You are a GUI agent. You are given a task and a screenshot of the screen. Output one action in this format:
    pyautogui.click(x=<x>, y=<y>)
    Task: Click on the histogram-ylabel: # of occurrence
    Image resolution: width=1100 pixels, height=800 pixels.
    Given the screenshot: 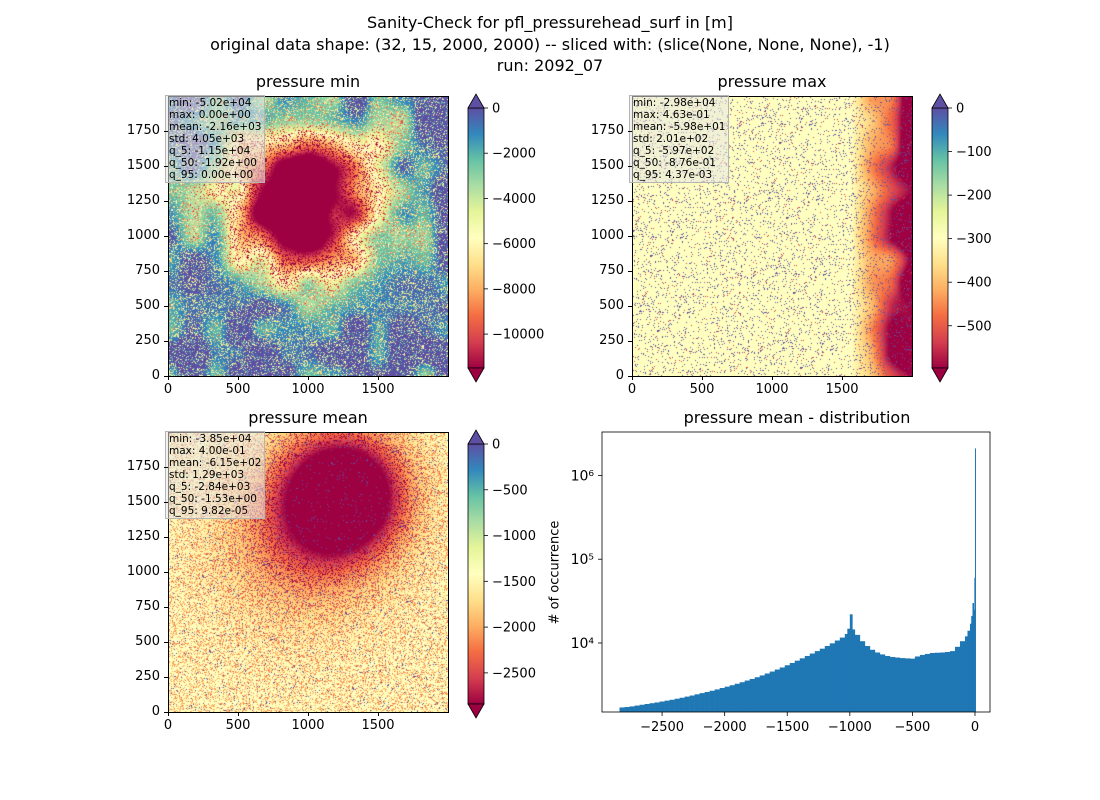 What is the action you would take?
    pyautogui.click(x=555, y=572)
    